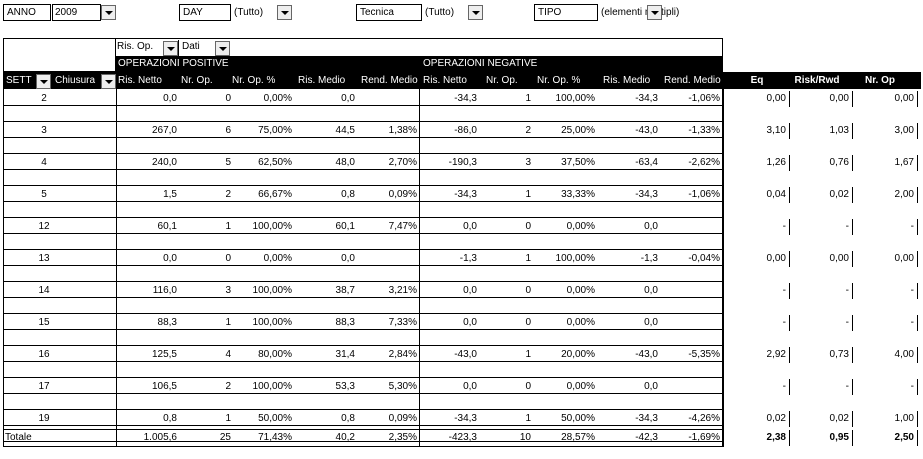 This screenshot has height=459, width=923. Describe the element at coordinates (704, 258) in the screenshot. I see `cell-neg: -0,04%` at that location.